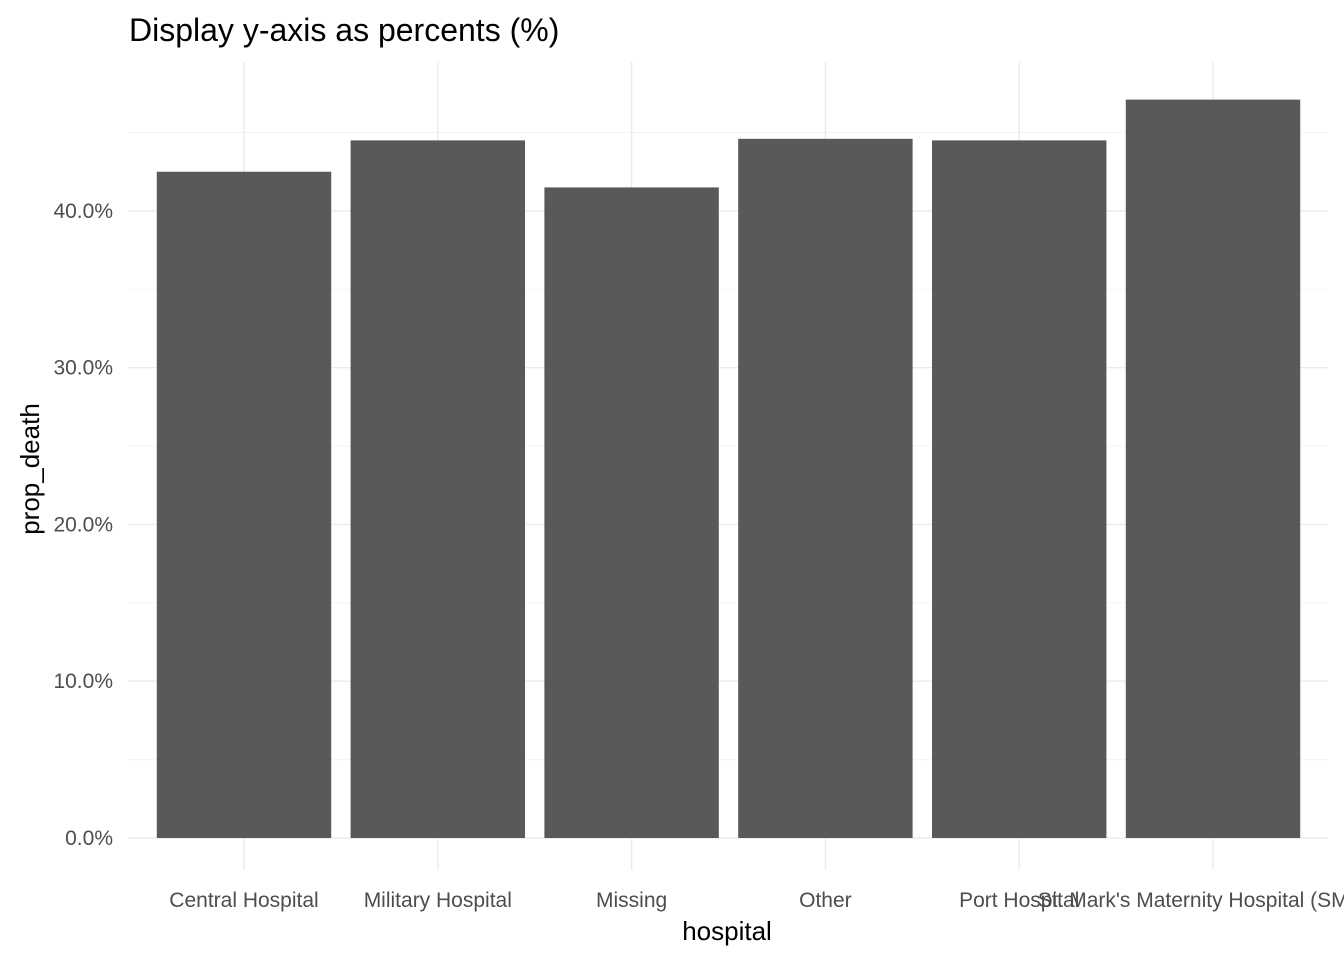 This screenshot has width=1344, height=960. What do you see at coordinates (89, 838) in the screenshot?
I see `y-tick-label: 0.0%` at bounding box center [89, 838].